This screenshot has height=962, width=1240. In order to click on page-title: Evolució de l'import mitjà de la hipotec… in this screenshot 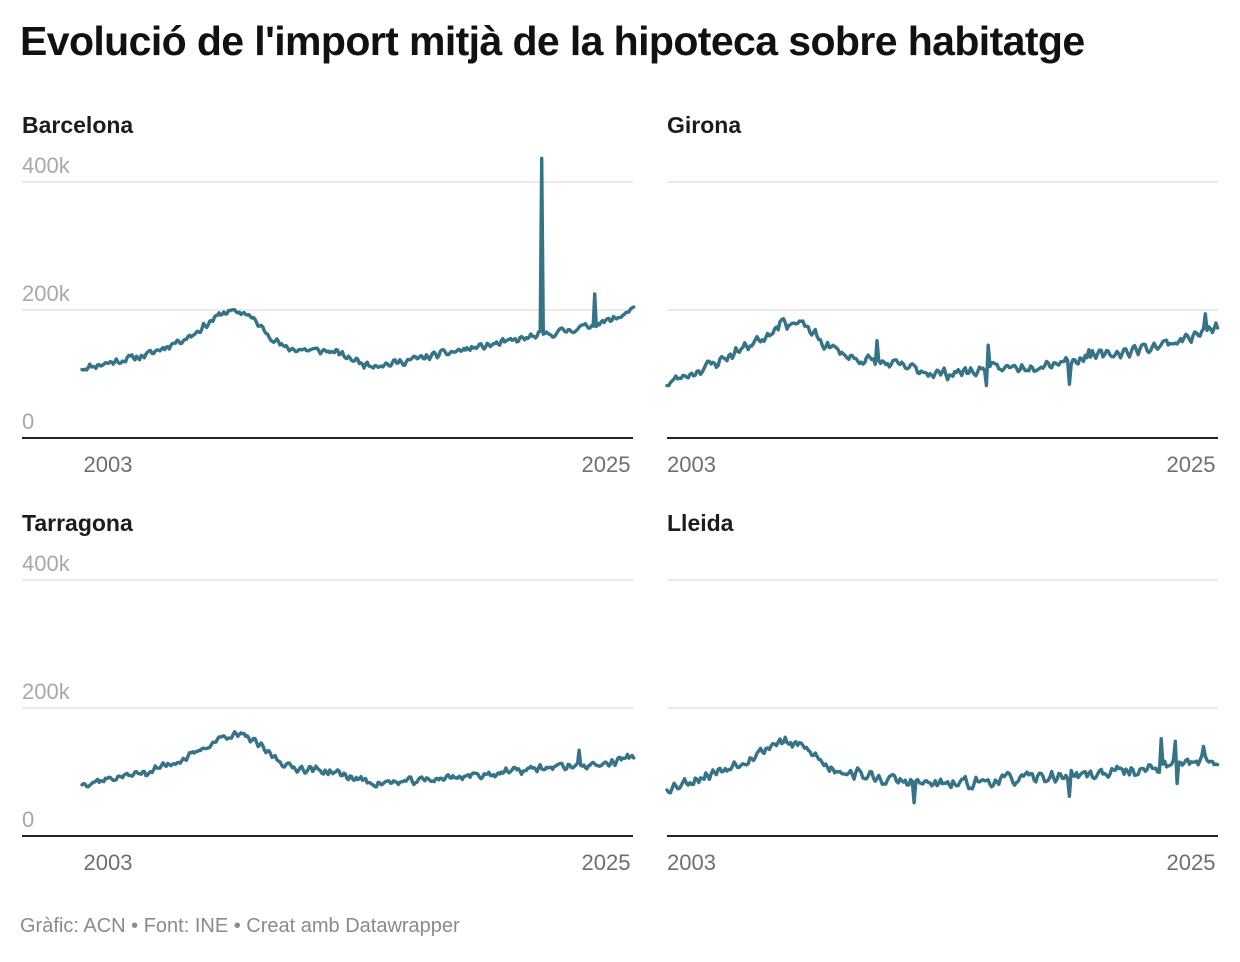, I will do `click(552, 41)`.